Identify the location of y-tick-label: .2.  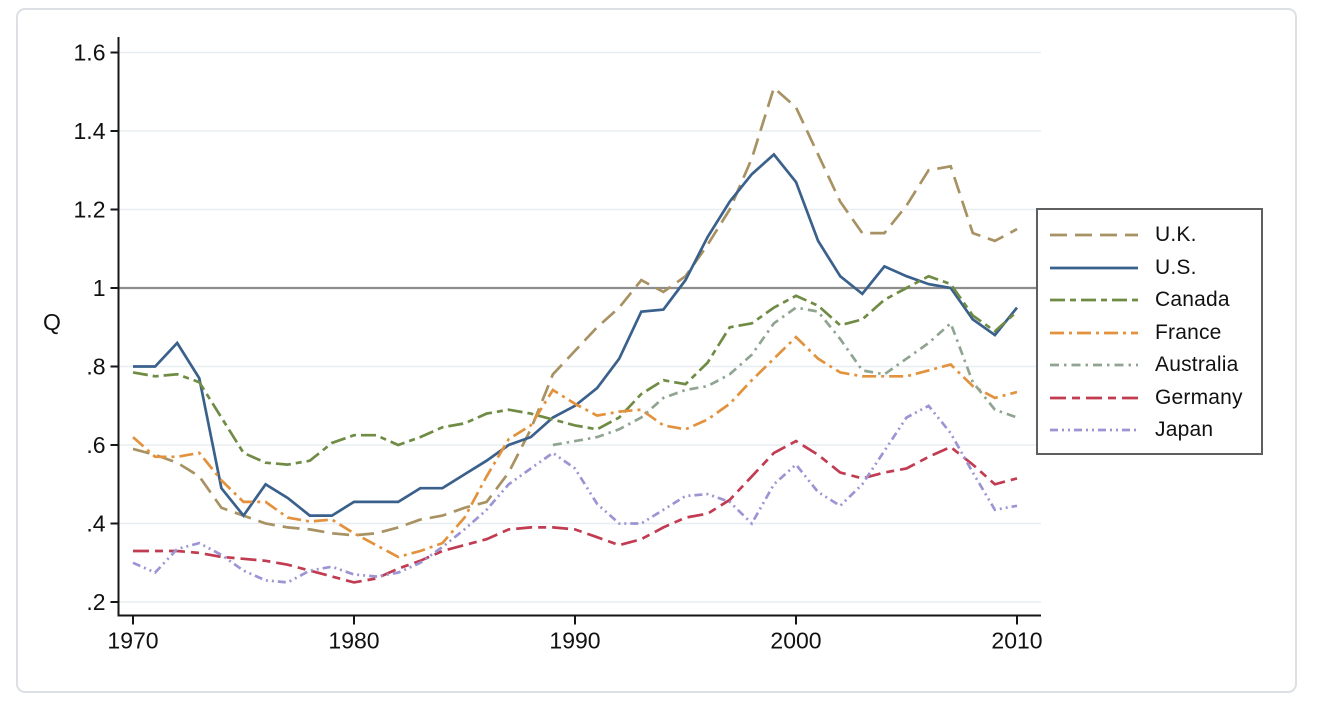
(95, 602).